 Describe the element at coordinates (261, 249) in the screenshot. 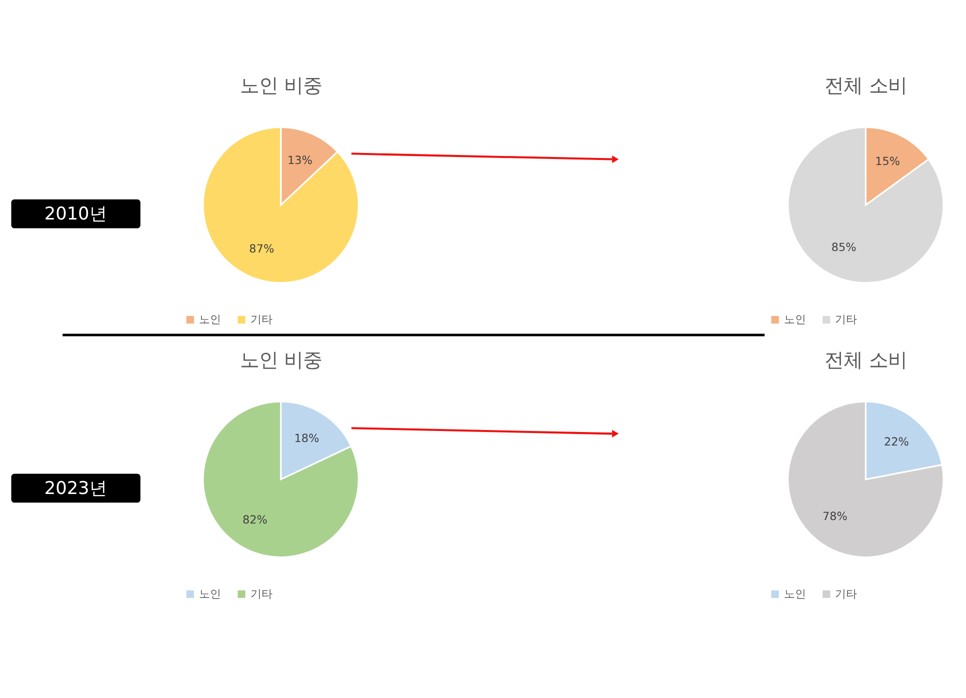

I see `data-label: 87%` at that location.